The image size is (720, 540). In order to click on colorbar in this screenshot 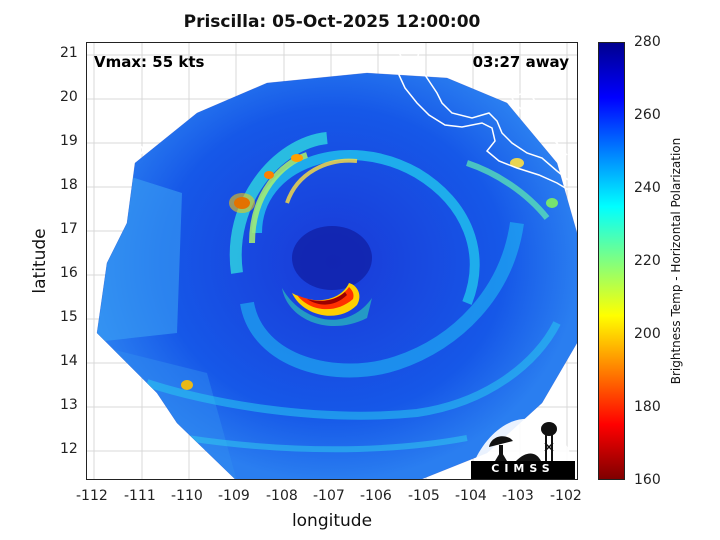, I will do `click(611, 261)`.